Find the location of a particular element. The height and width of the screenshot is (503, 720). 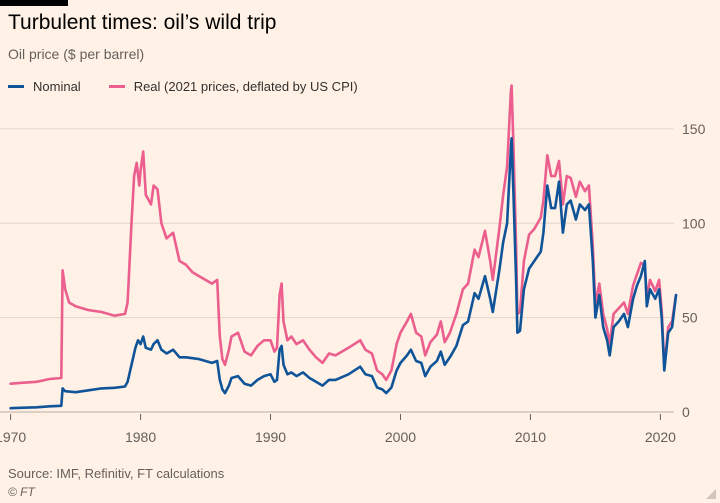

x-tick-label: 1980 is located at coordinates (140, 437).